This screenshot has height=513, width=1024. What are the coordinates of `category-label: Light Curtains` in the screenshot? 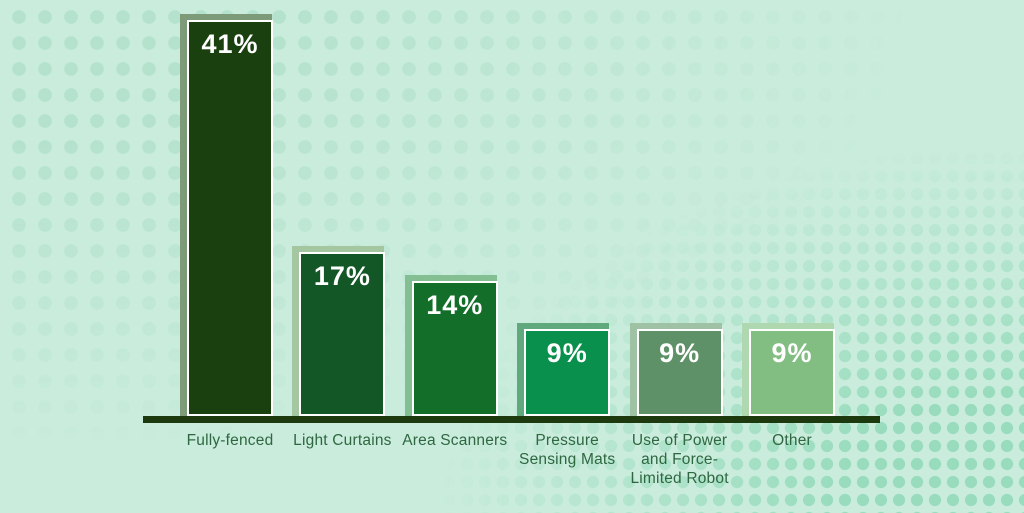 It's located at (342, 440).